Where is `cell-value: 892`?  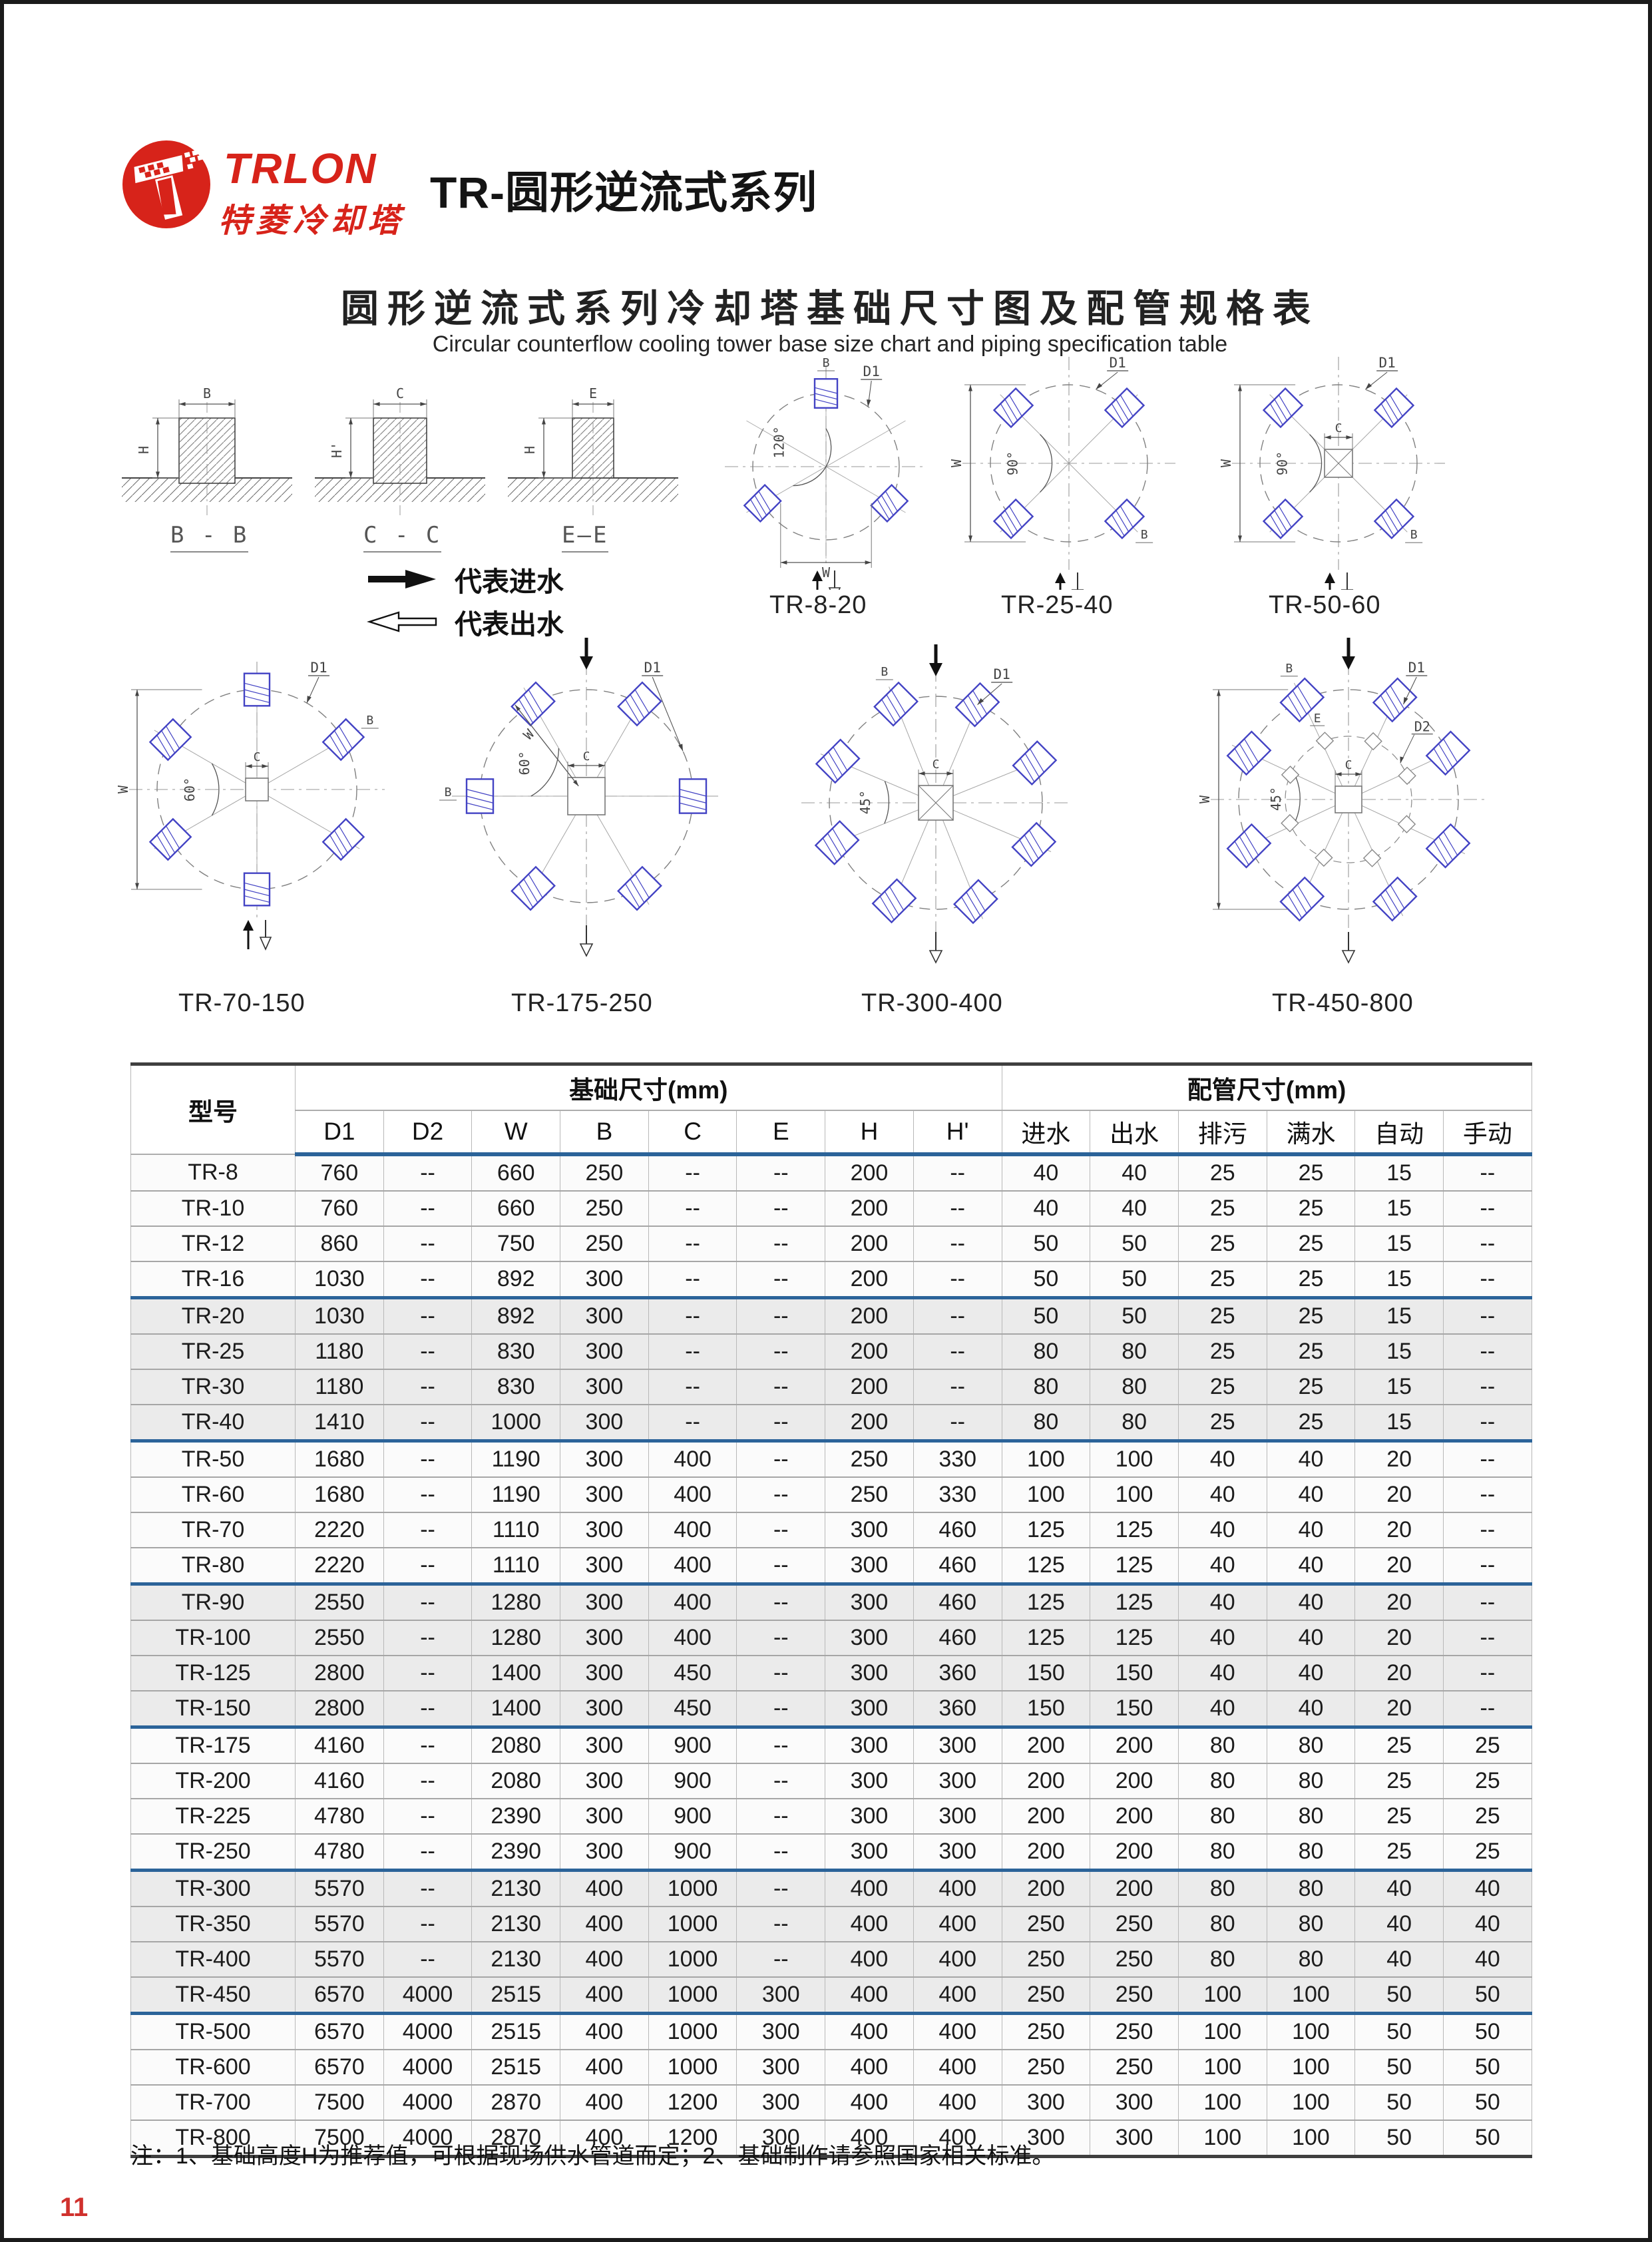 cell-value: 892 is located at coordinates (516, 1280).